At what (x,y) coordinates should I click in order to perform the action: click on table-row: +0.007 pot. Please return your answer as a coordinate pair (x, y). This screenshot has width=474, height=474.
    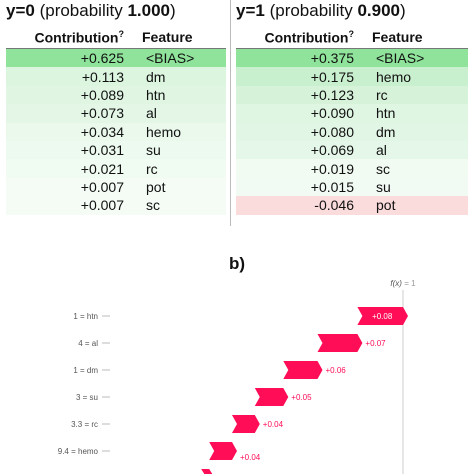
    Looking at the image, I should click on (116, 187).